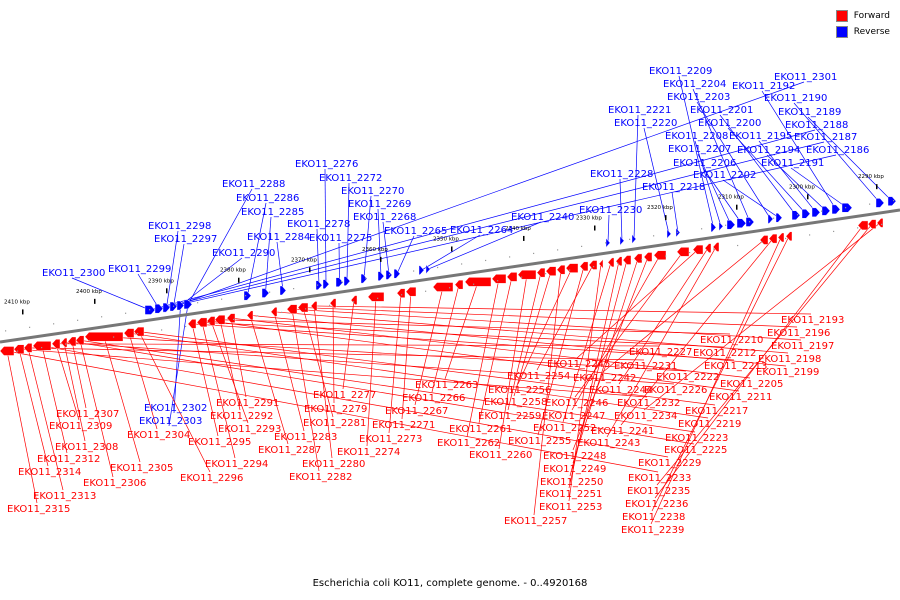  What do you see at coordinates (64, 496) in the screenshot?
I see `forward-gene-label: EKO11_2313` at bounding box center [64, 496].